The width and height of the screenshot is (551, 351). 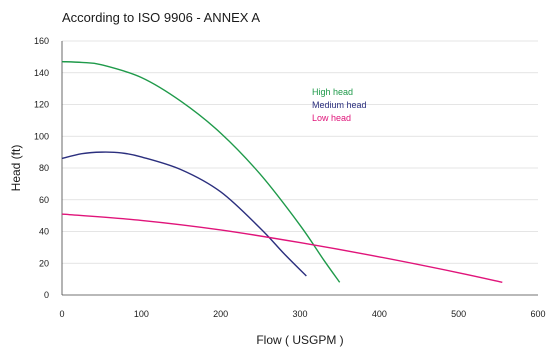 What do you see at coordinates (44, 232) in the screenshot?
I see `y-tick-label: 40` at bounding box center [44, 232].